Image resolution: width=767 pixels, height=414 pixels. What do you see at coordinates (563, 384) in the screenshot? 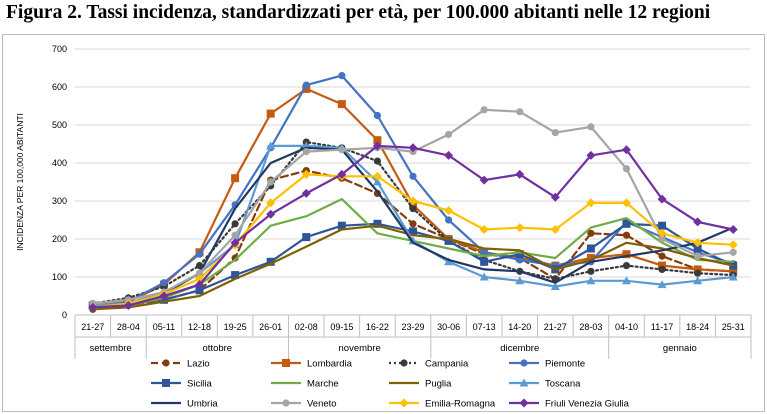
I see `legend-label: Toscana` at bounding box center [563, 384].